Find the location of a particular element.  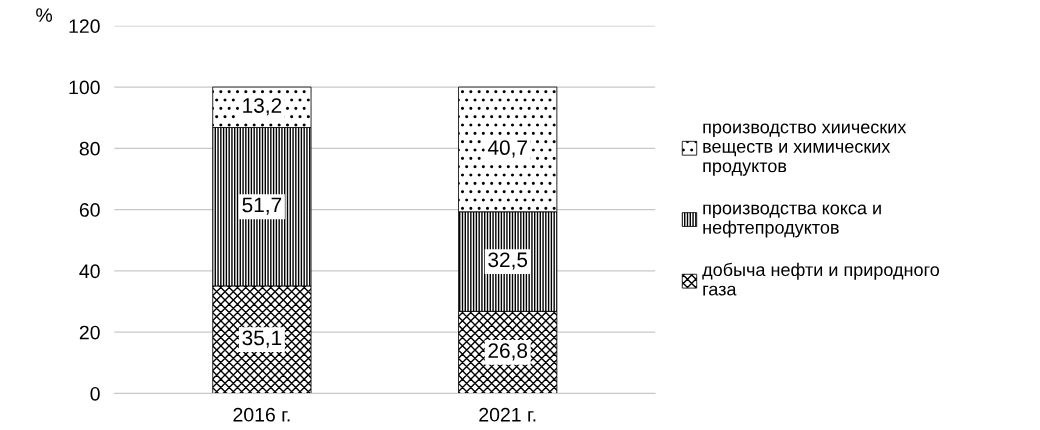

y-tick-label: 120 is located at coordinates (84, 26).